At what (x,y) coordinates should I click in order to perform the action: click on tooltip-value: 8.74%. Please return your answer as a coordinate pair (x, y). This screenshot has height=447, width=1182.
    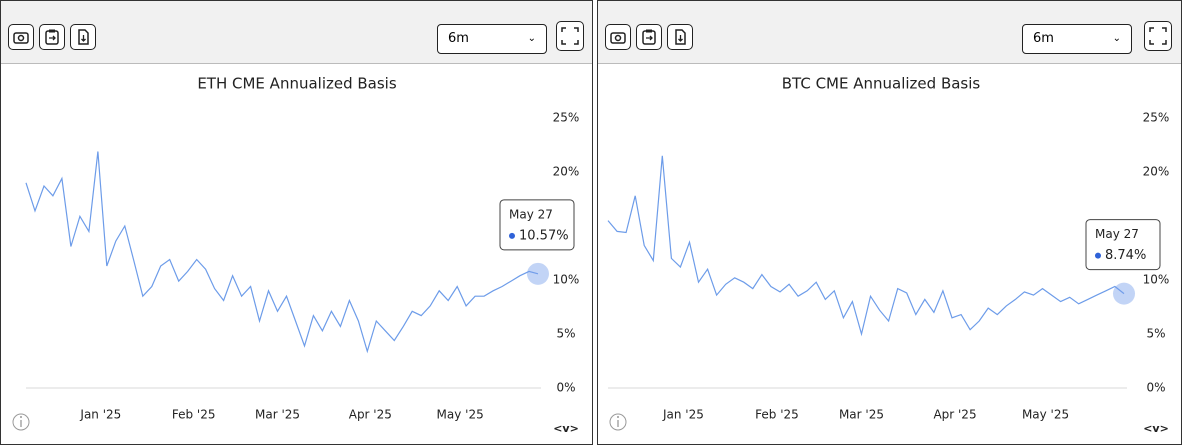
    Looking at the image, I should click on (1125, 255).